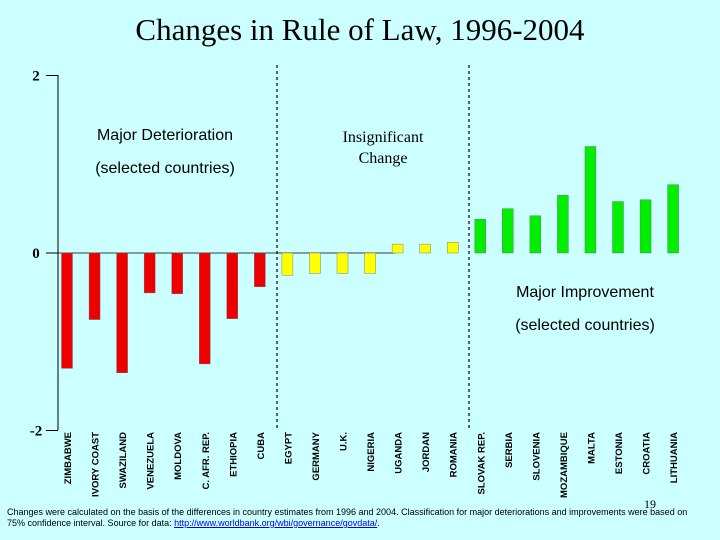 This screenshot has height=540, width=720. I want to click on category-label: VENEZUELA, so click(151, 461).